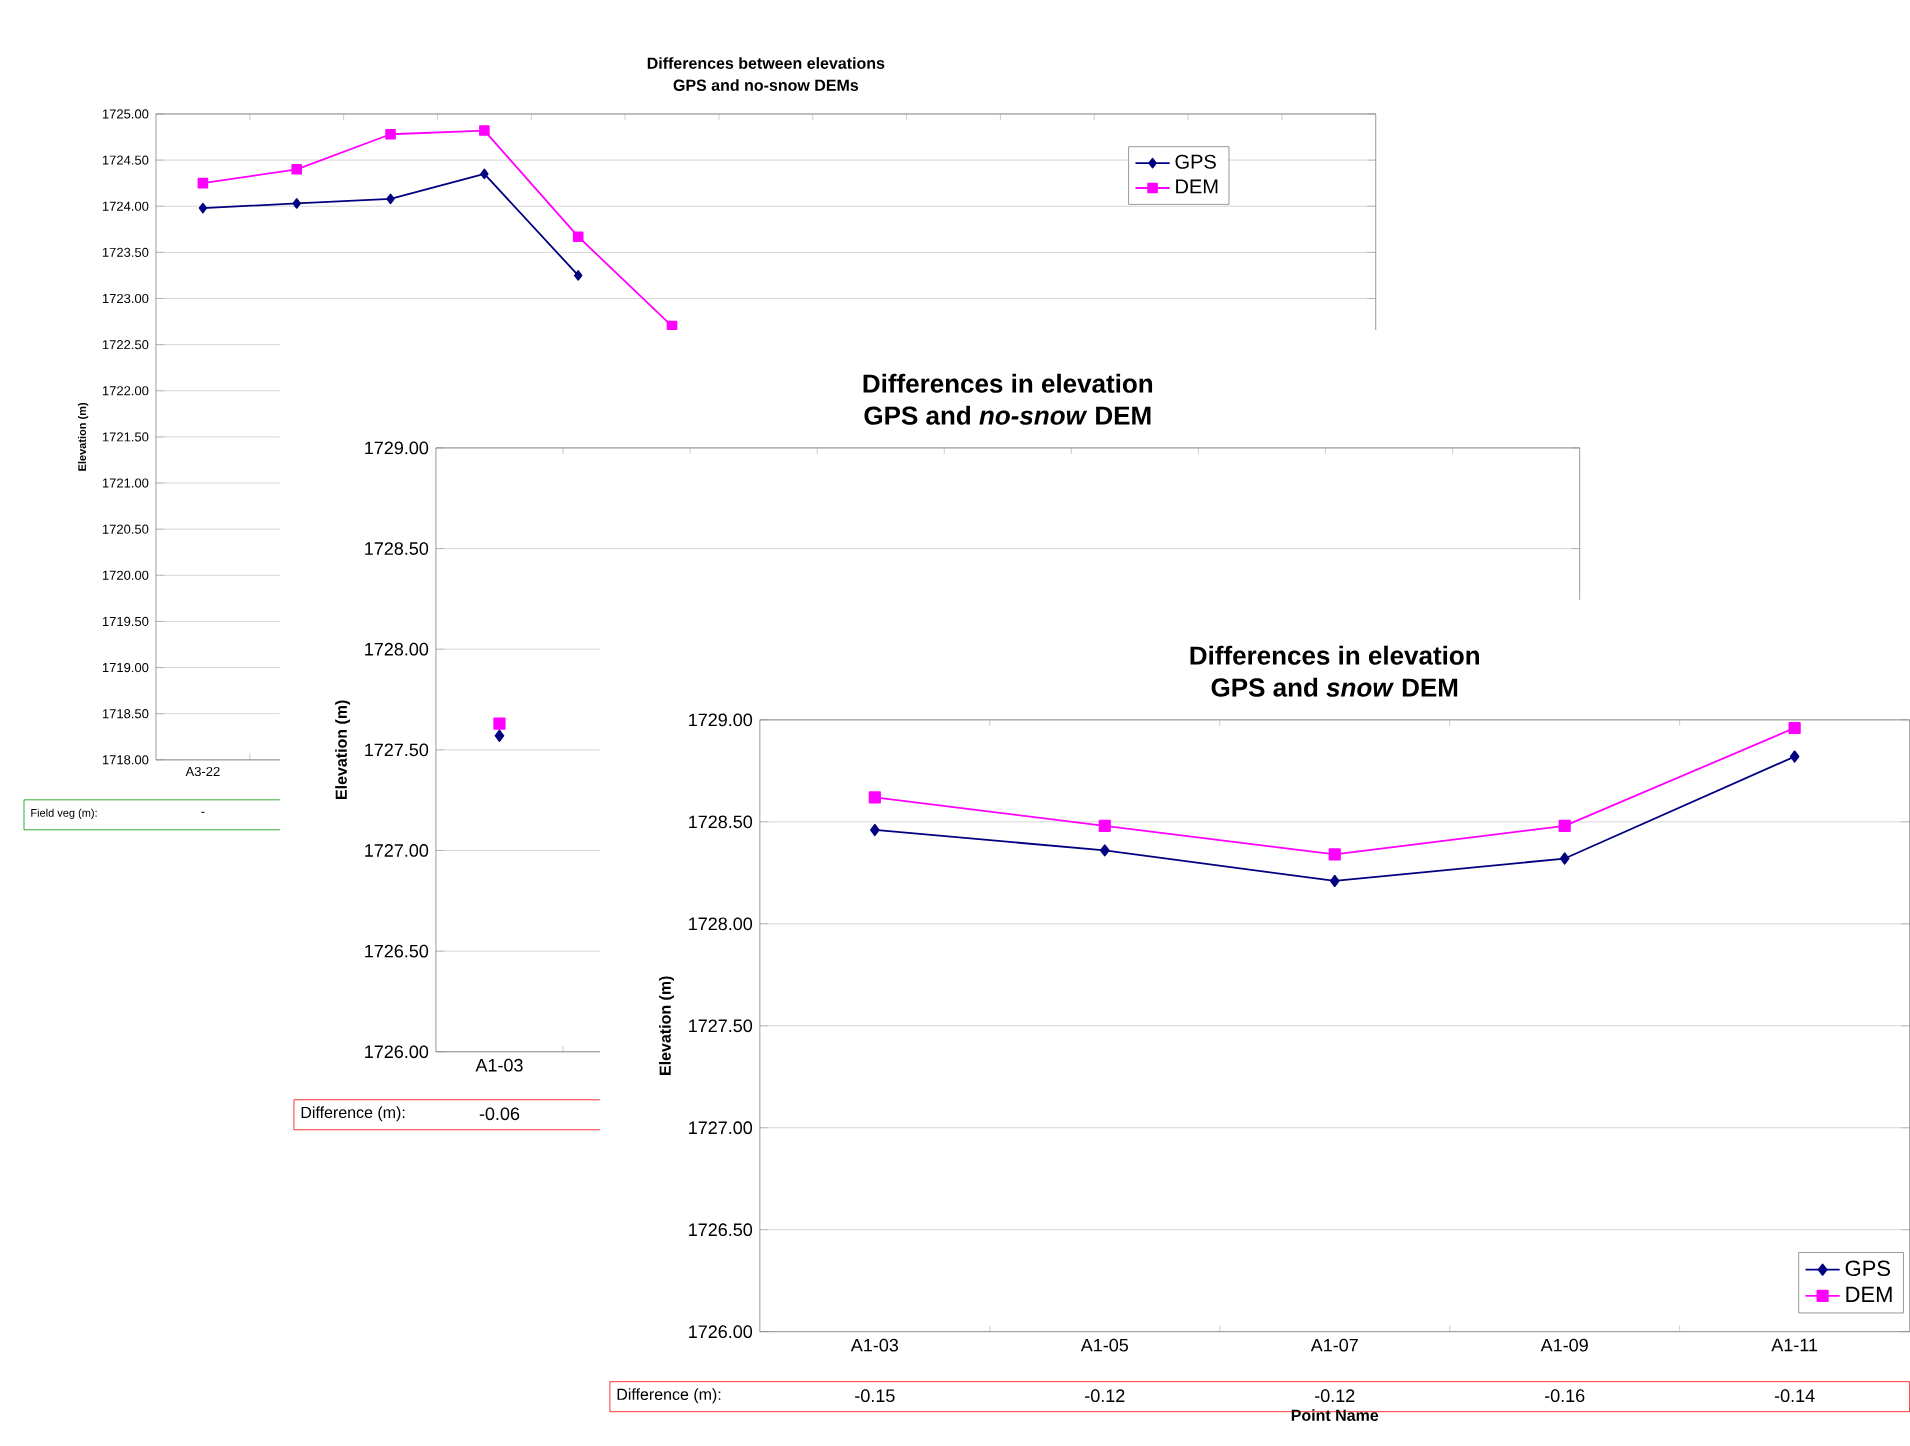  I want to click on chart-subtitle: GPS and snow DEM, so click(1334, 687).